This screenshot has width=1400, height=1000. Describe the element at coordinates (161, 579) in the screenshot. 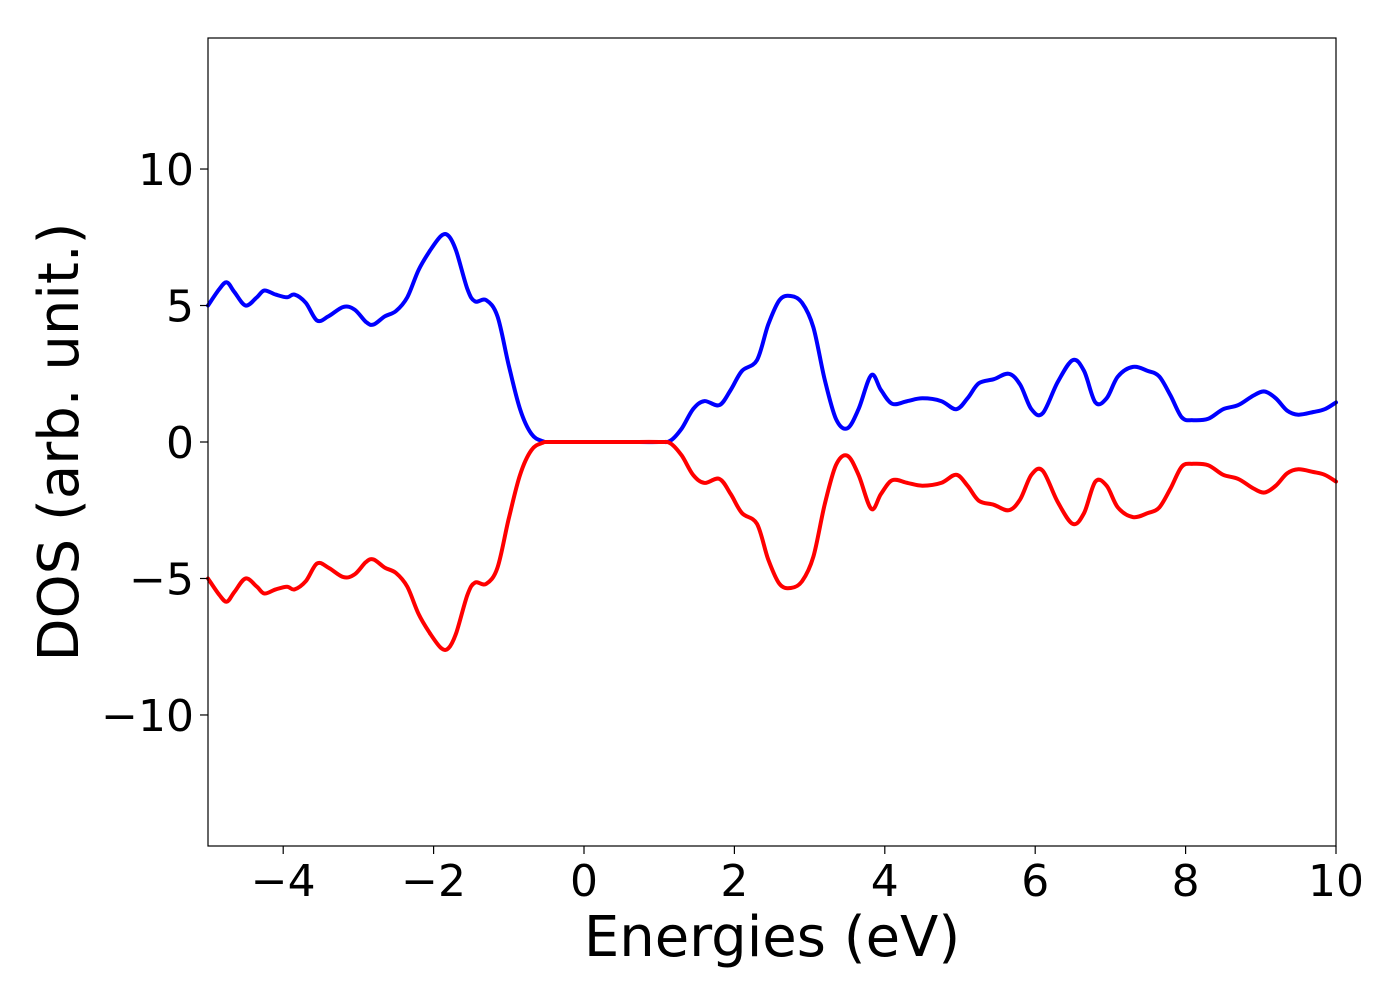

I see `y-tick-label: −5` at that location.